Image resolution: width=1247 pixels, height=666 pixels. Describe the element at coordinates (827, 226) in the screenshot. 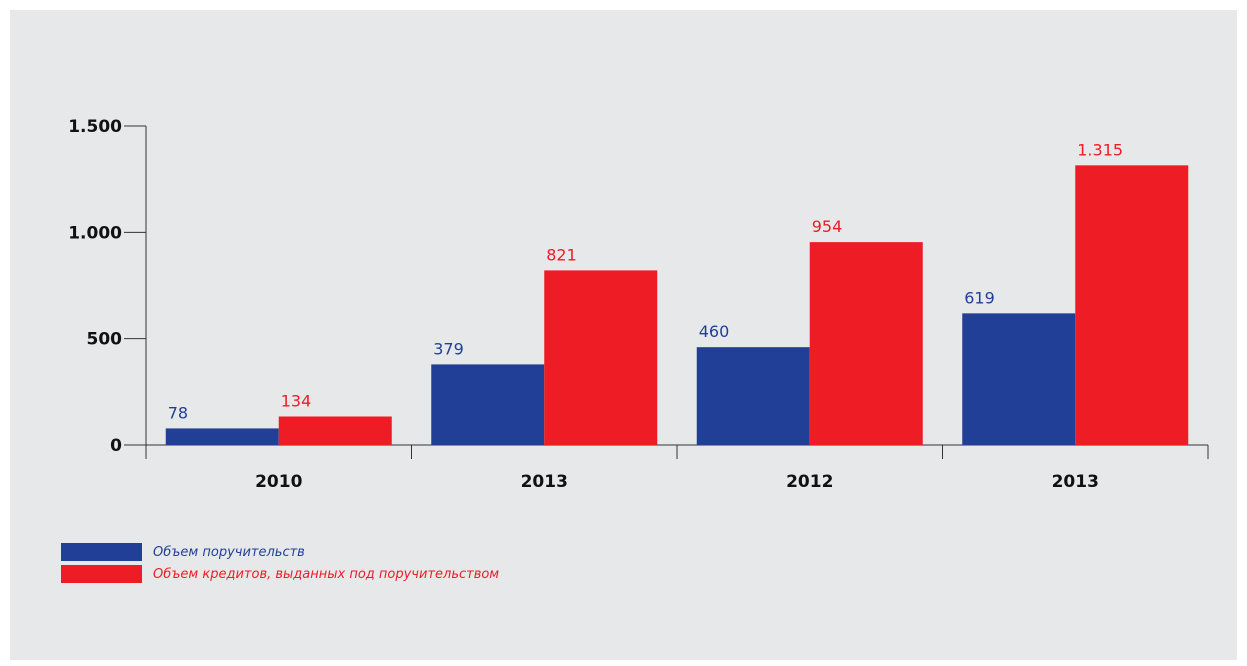

I see `data-label-series-2: 954` at that location.